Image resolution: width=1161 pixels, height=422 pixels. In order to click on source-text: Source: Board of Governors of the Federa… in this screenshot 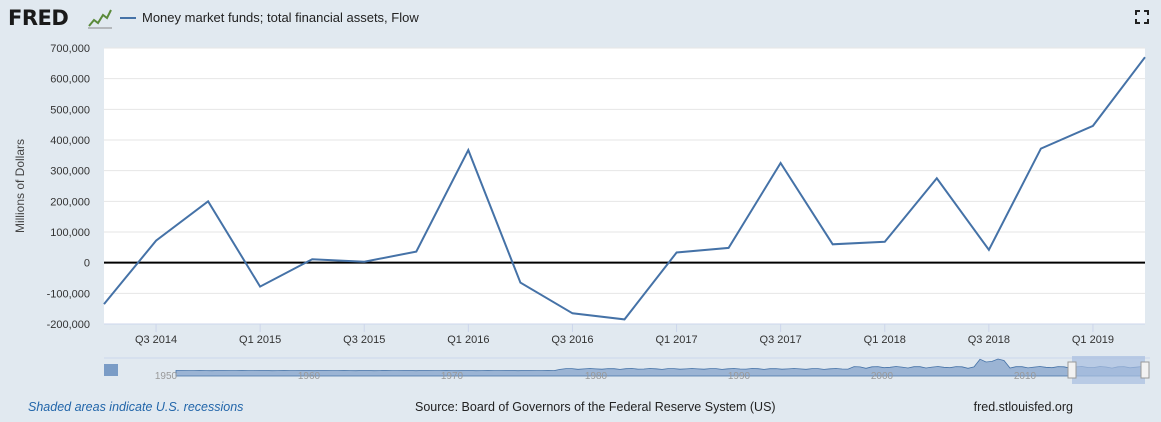, I will do `click(595, 407)`.